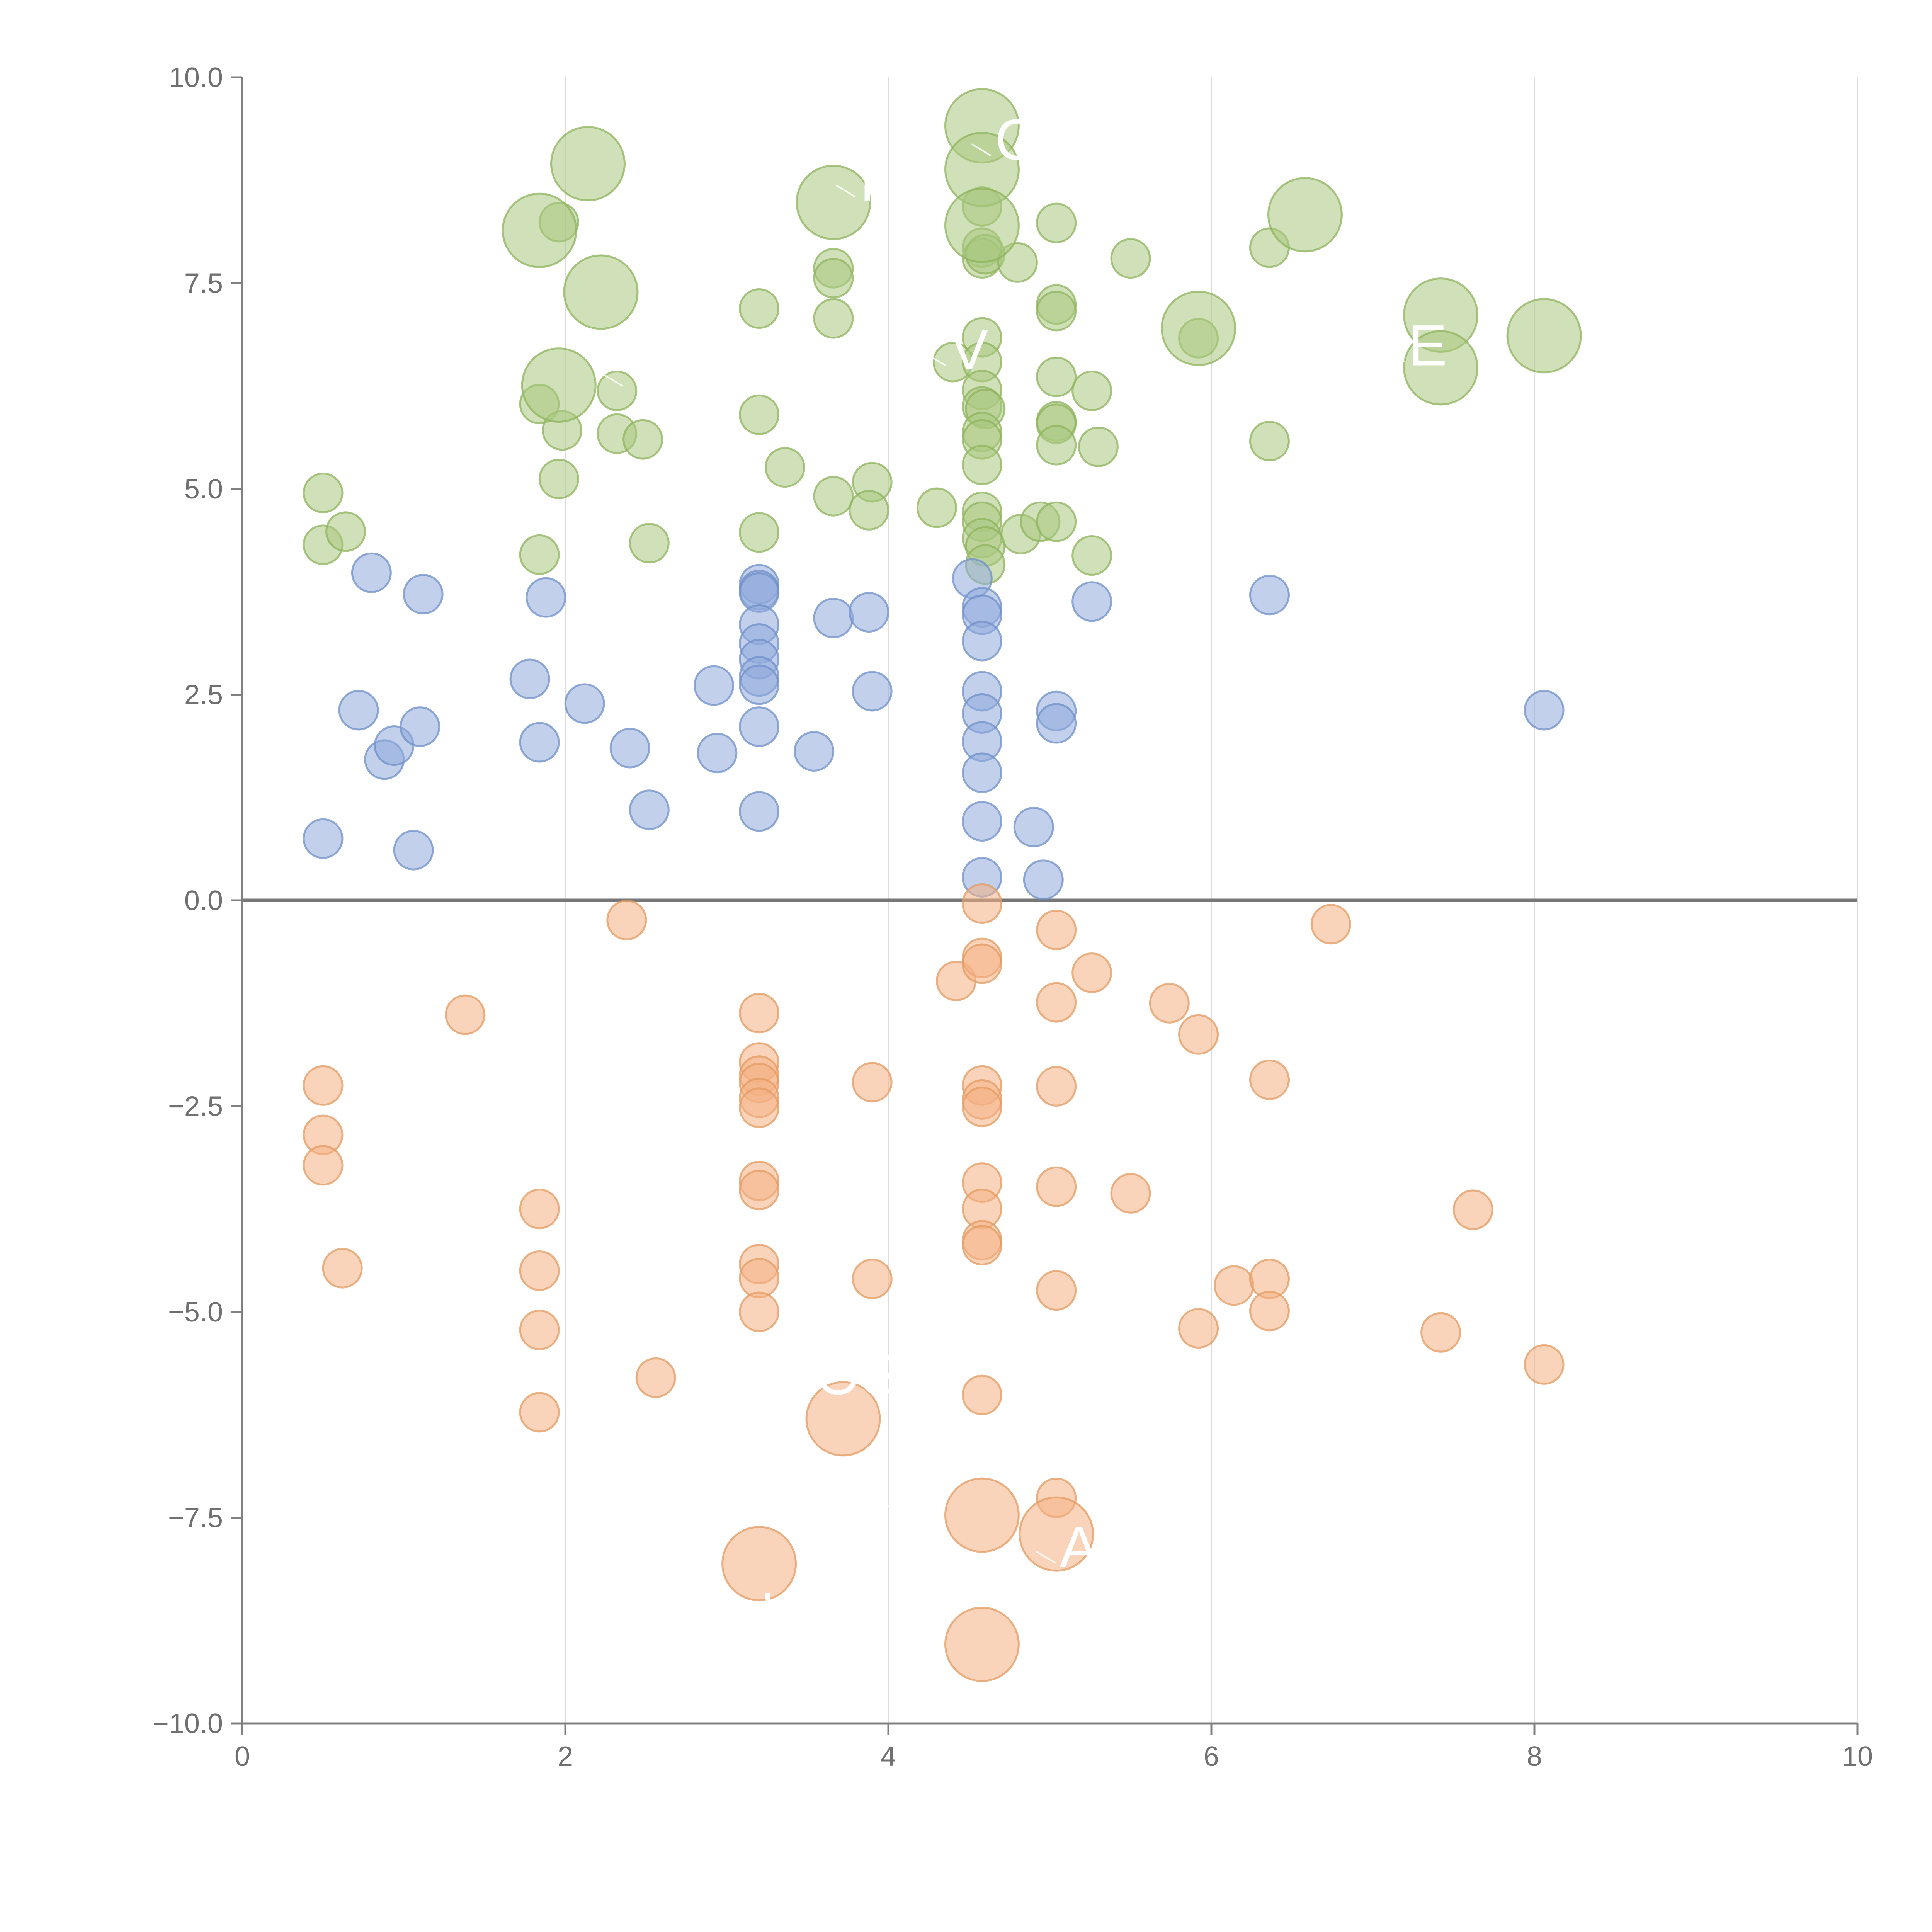 The height and width of the screenshot is (1932, 1932). Describe the element at coordinates (578, 103) in the screenshot. I see `point-annotation: ‘’` at that location.